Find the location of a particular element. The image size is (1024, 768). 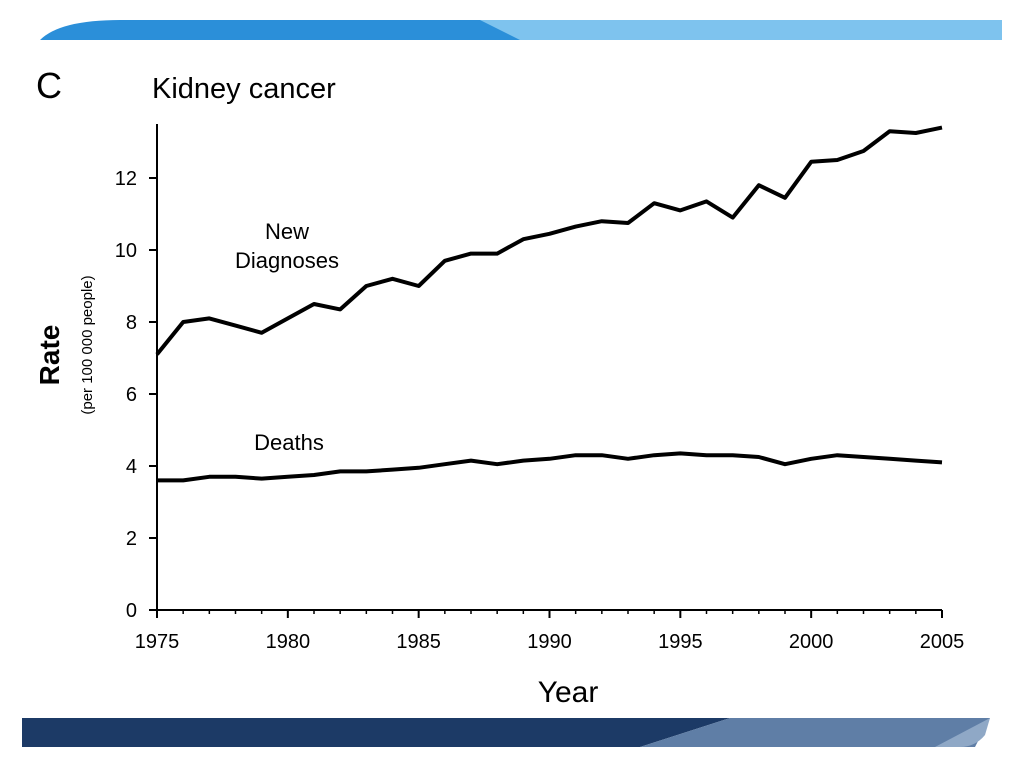

y-tick-label: 8 is located at coordinates (131, 323).